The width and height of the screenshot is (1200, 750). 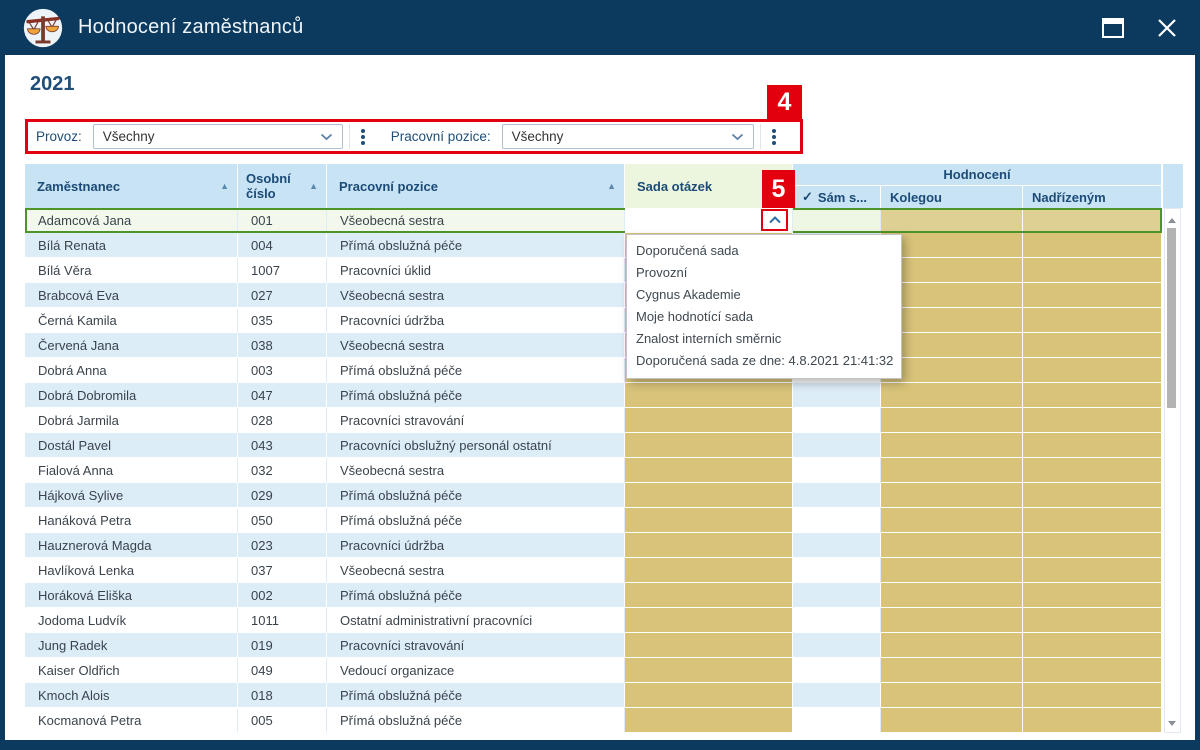 I want to click on table-row: Dobrá Anna 003 Přímá obslužná péče, so click(x=593, y=370).